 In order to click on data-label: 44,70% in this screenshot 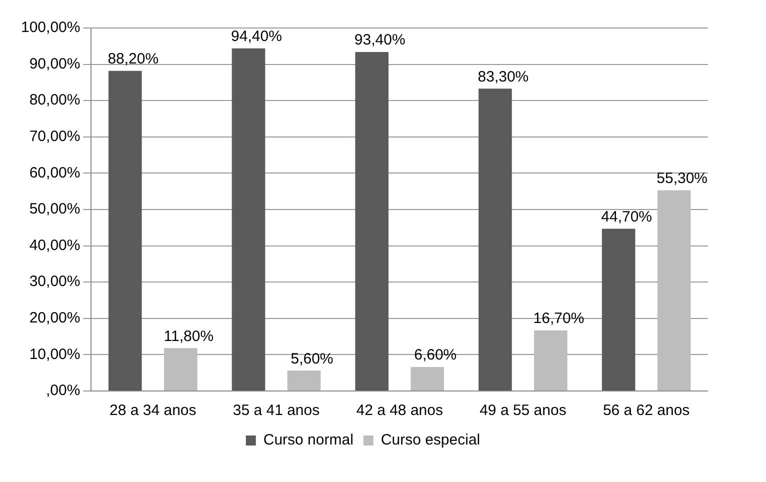, I will do `click(626, 217)`.